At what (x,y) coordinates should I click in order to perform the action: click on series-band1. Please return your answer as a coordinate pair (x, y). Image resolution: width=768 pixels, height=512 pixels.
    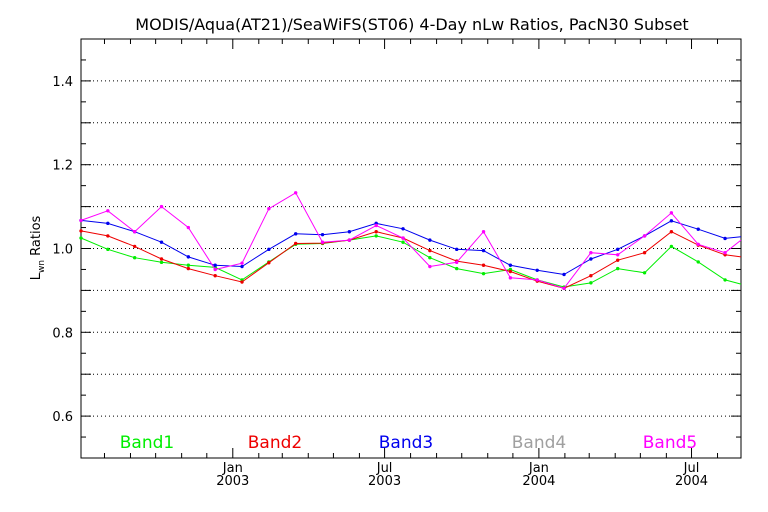
    Looking at the image, I should click on (410, 261).